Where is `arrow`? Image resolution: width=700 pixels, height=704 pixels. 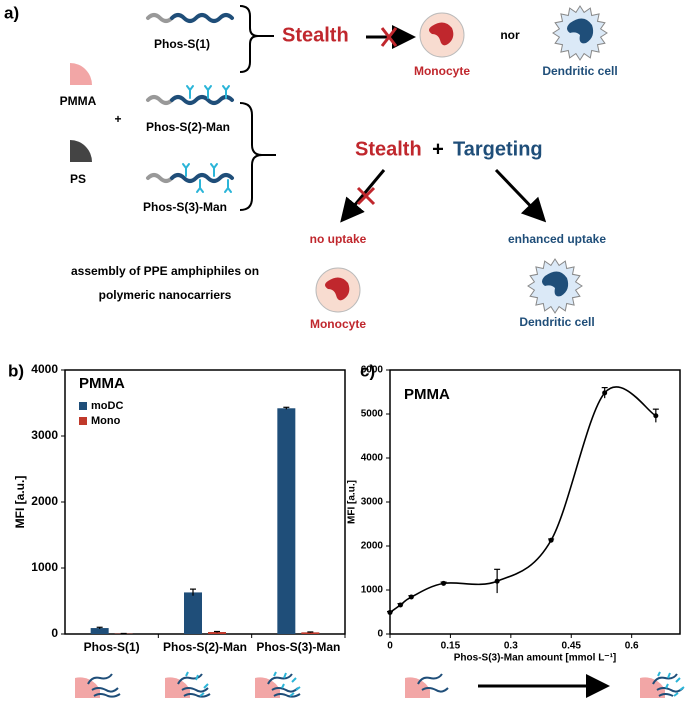
arrow is located at coordinates (520, 195).